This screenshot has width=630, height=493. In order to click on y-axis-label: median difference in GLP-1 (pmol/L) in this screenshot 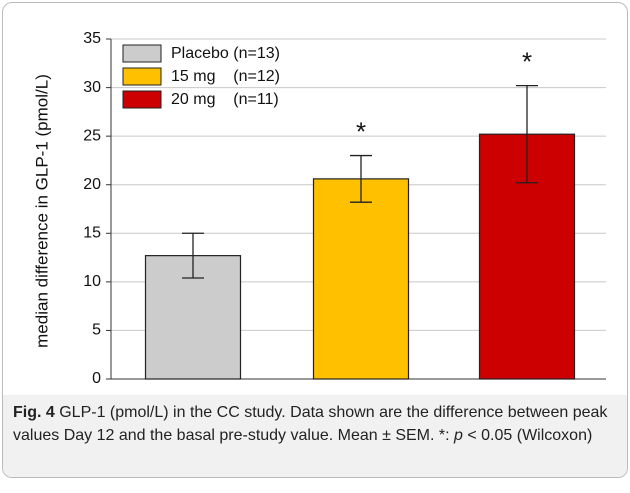, I will do `click(41, 211)`.